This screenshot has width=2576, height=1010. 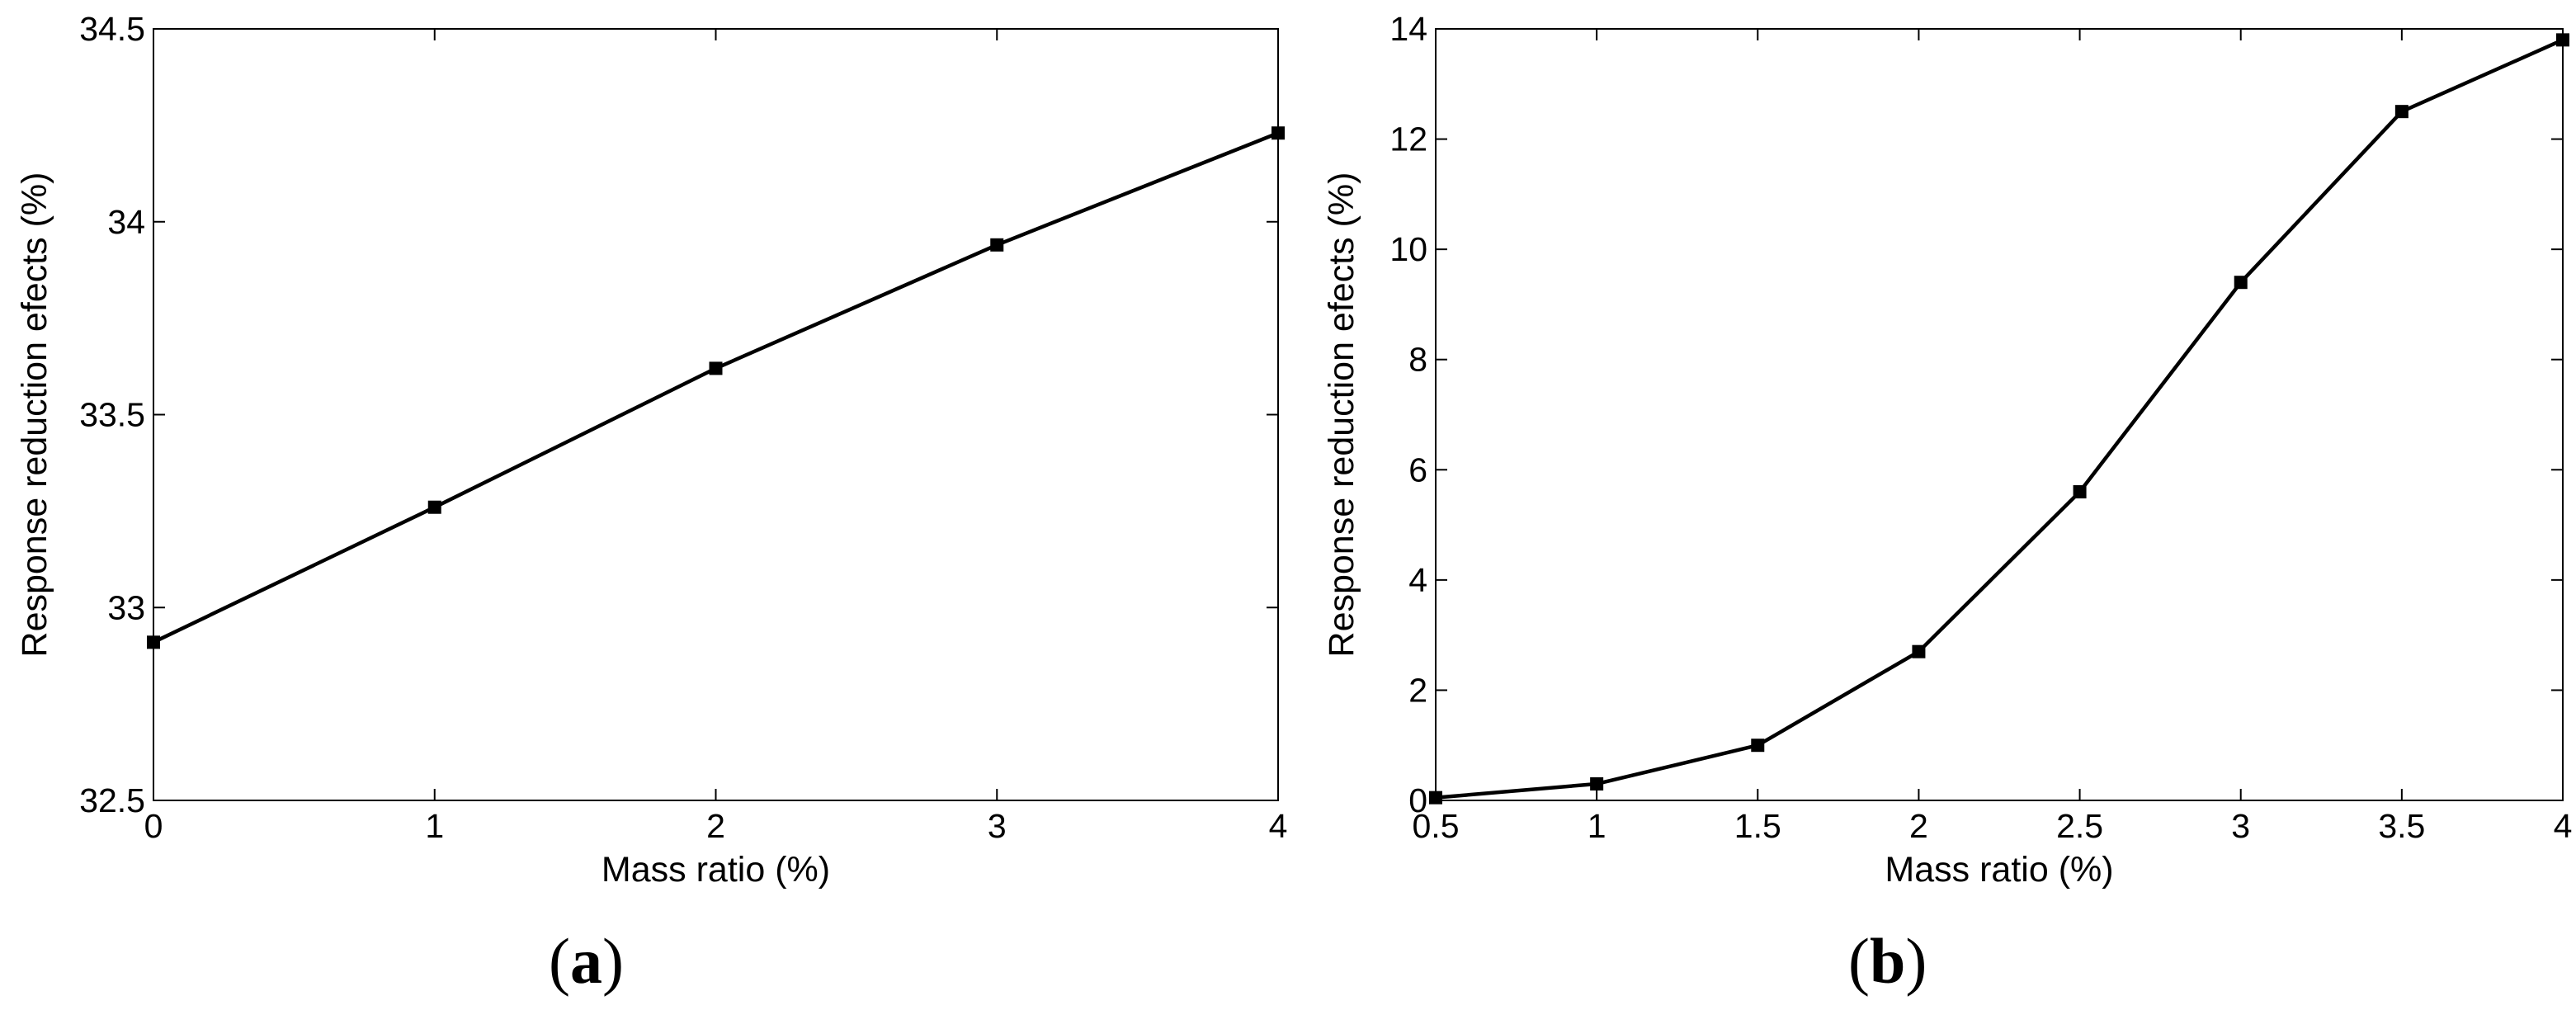 I want to click on y-tick-label: 14, so click(x=1408, y=29).